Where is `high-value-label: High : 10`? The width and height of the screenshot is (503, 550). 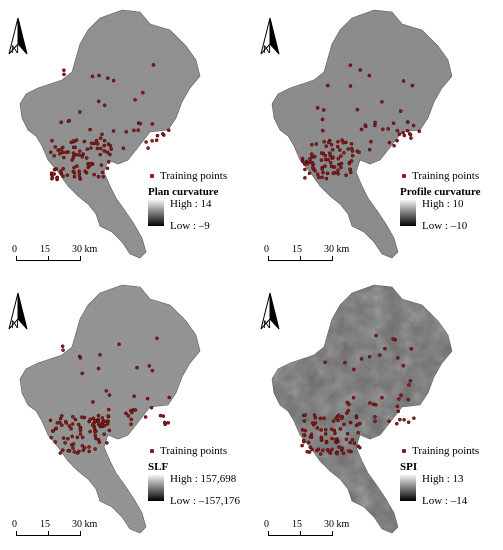 high-value-label: High : 10 is located at coordinates (443, 204).